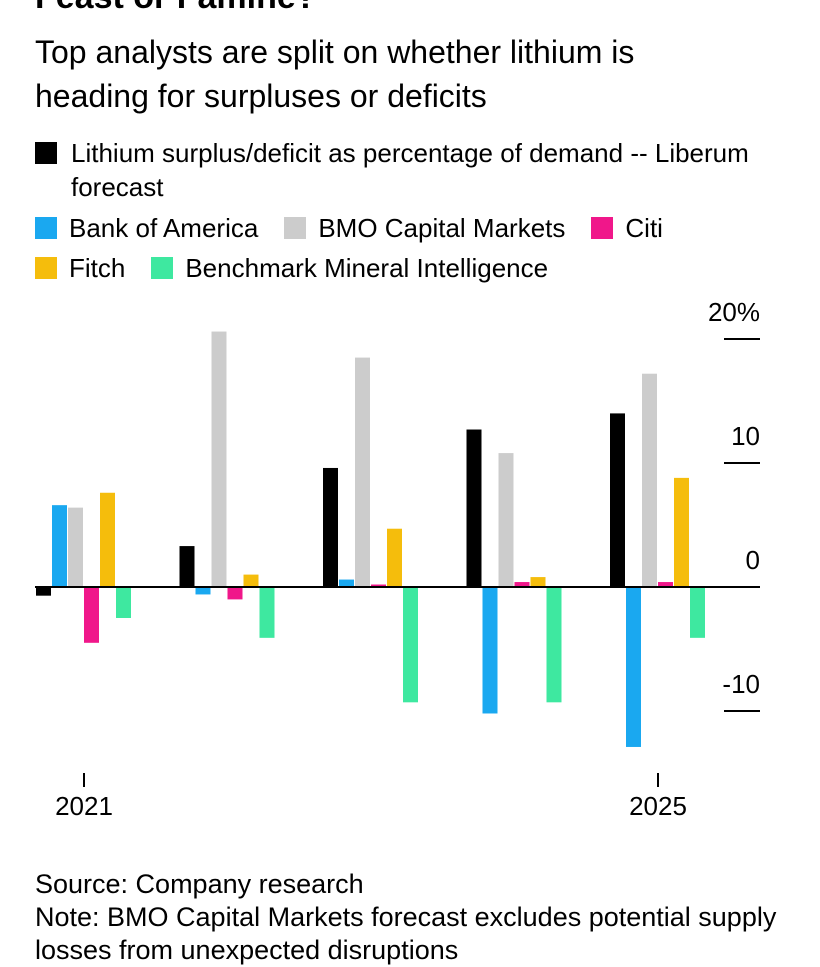 The width and height of the screenshot is (820, 967). Describe the element at coordinates (745, 436) in the screenshot. I see `y-tick-label: 10` at that location.